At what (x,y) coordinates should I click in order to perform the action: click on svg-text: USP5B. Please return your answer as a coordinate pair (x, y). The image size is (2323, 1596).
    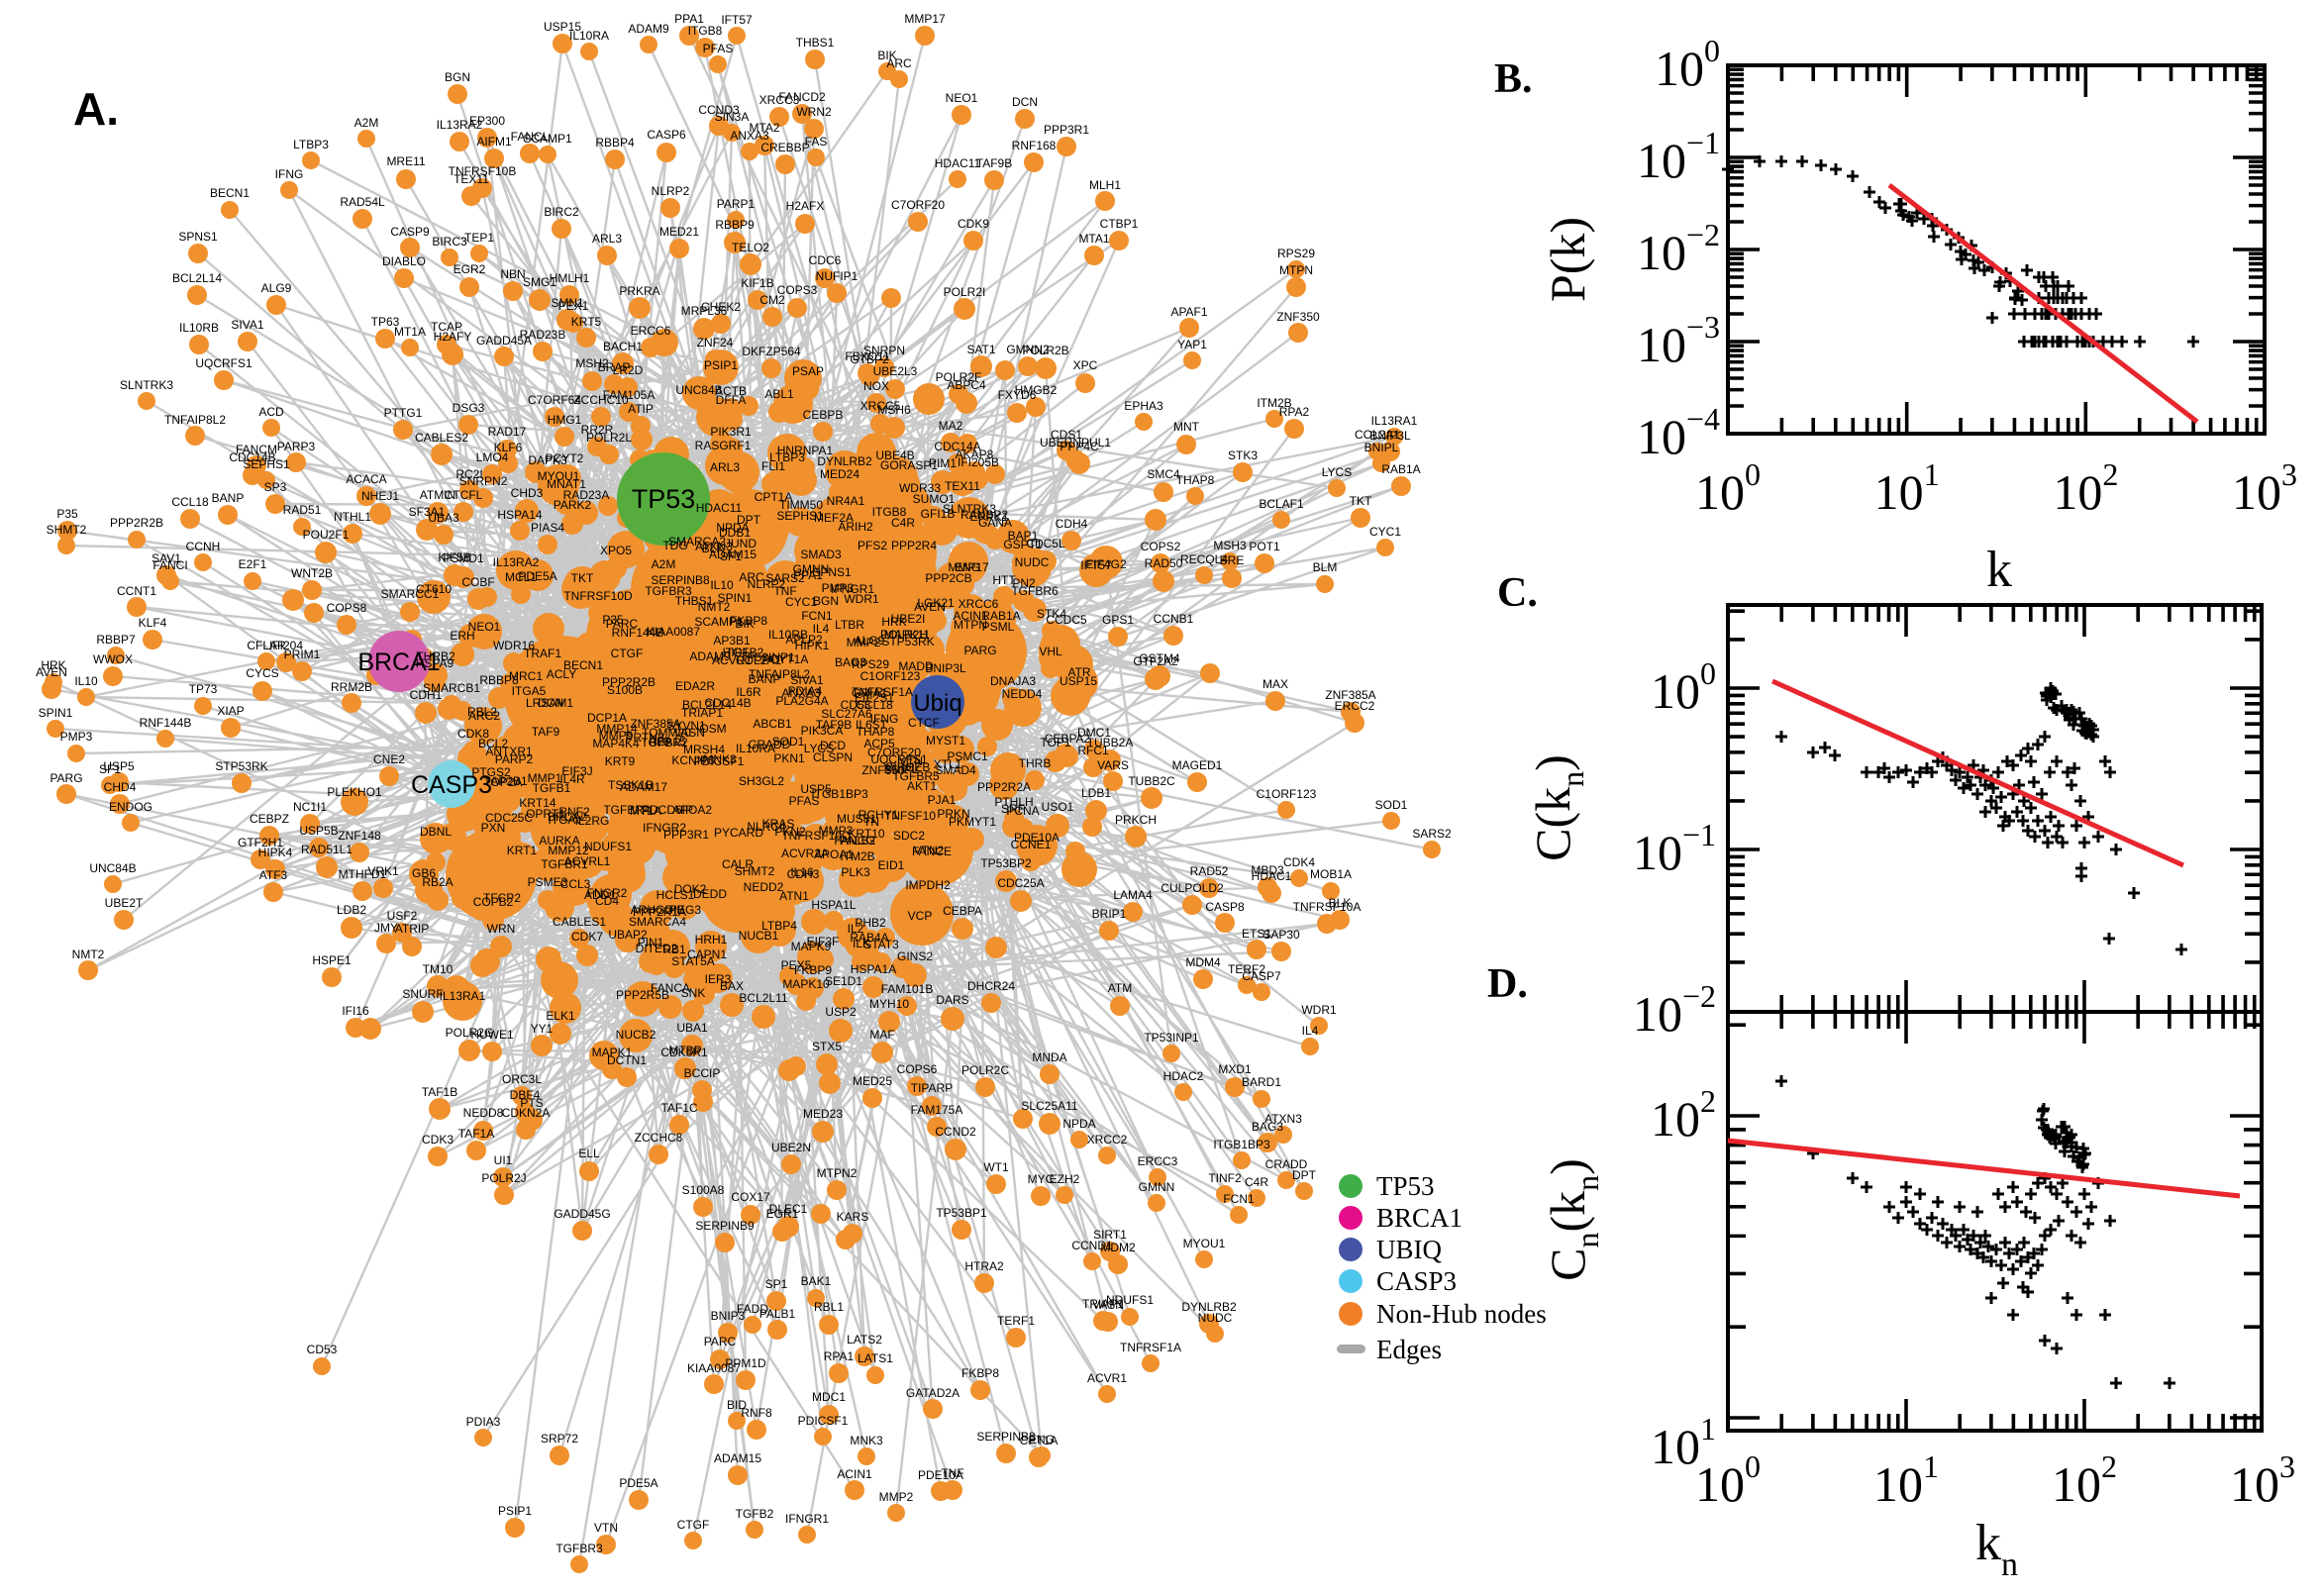
    Looking at the image, I should click on (318, 831).